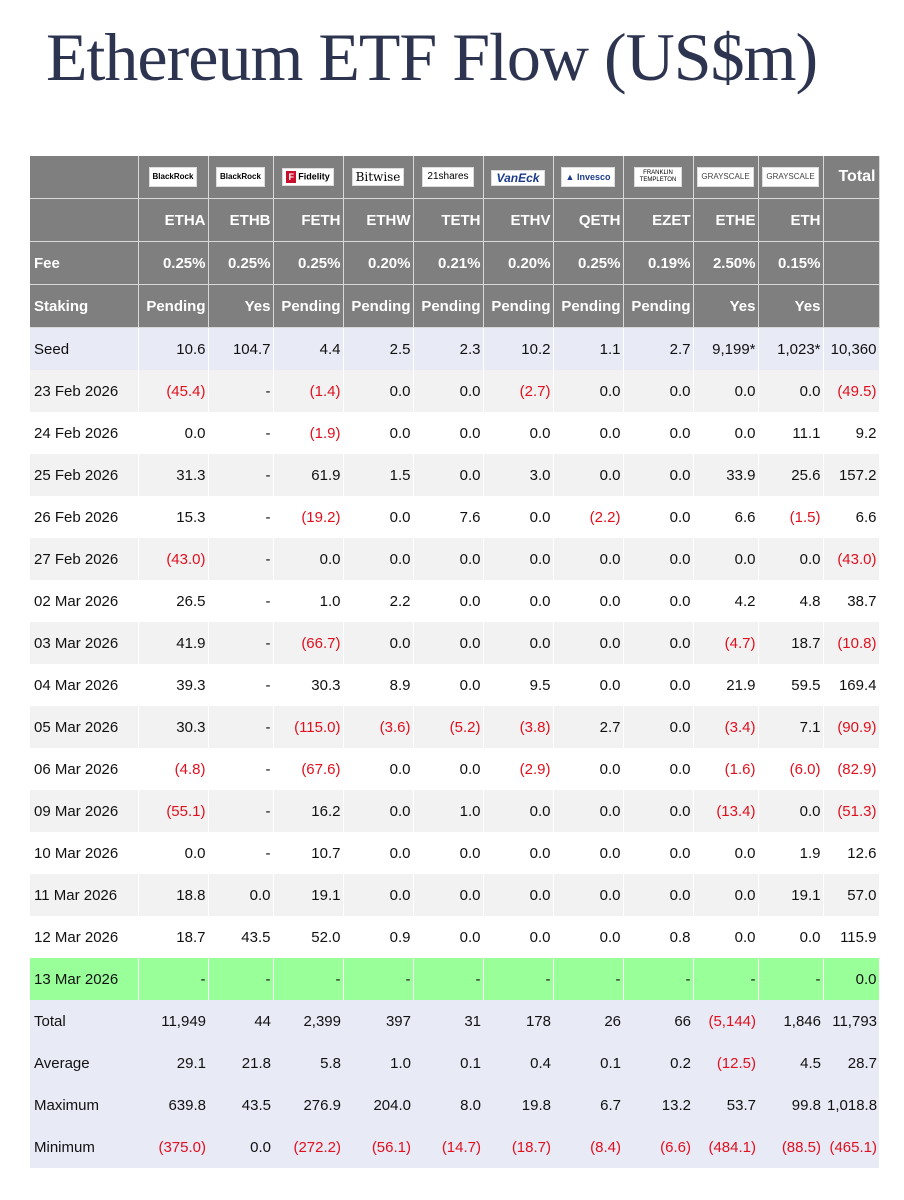 This screenshot has height=1200, width=904. Describe the element at coordinates (791, 643) in the screenshot. I see `flow-cell: 18.7` at that location.